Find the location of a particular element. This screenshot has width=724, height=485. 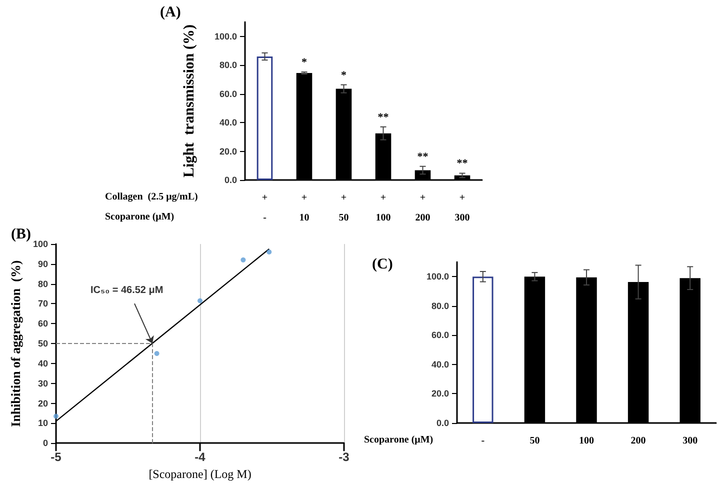

y-tick-label: 100 is located at coordinates (40, 244).